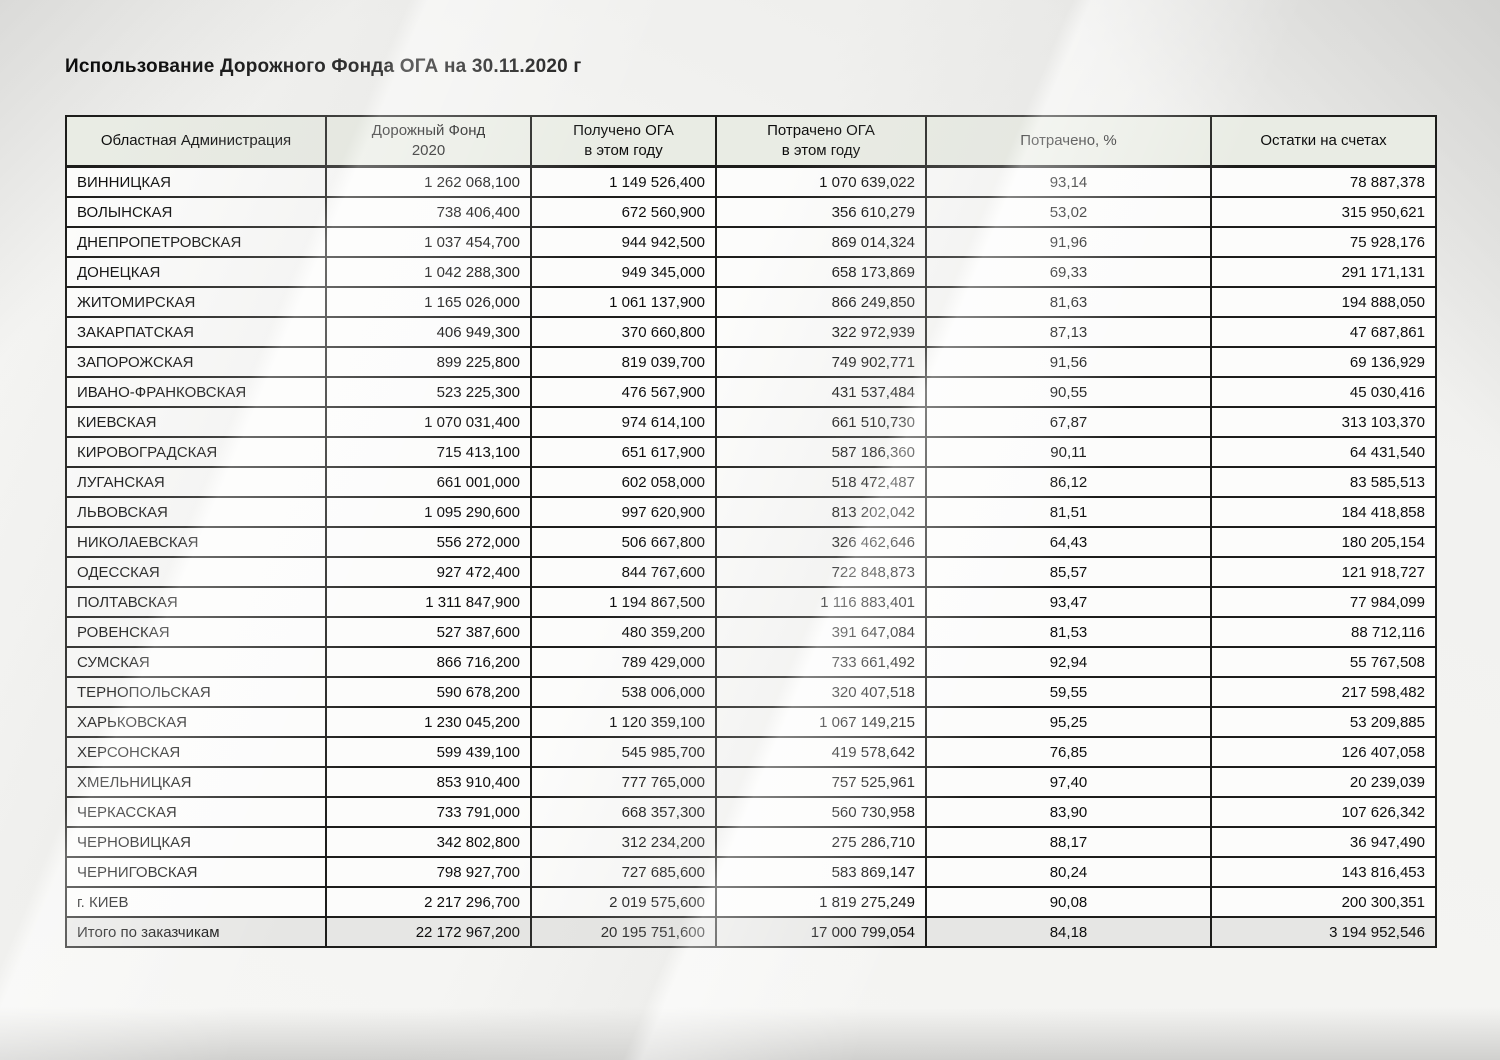  I want to click on value-cell: 949 345,000, so click(623, 272).